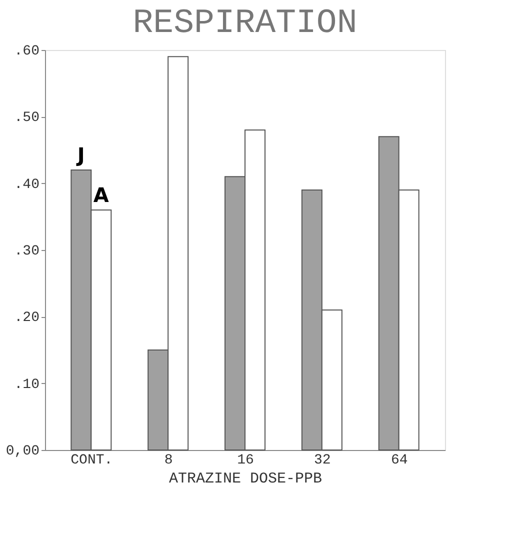 The height and width of the screenshot is (553, 507). I want to click on y-tick-label: .10, so click(27, 384).